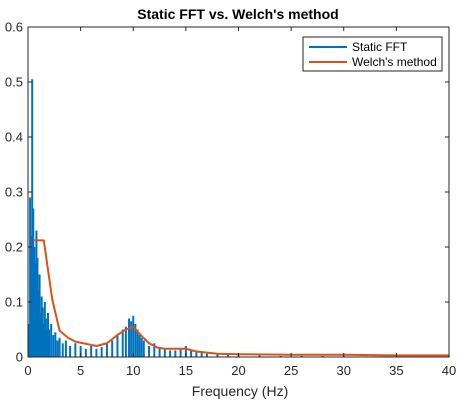 This screenshot has height=400, width=460. What do you see at coordinates (237, 14) in the screenshot?
I see `chart-title: Static FFT vs. Welch's method` at bounding box center [237, 14].